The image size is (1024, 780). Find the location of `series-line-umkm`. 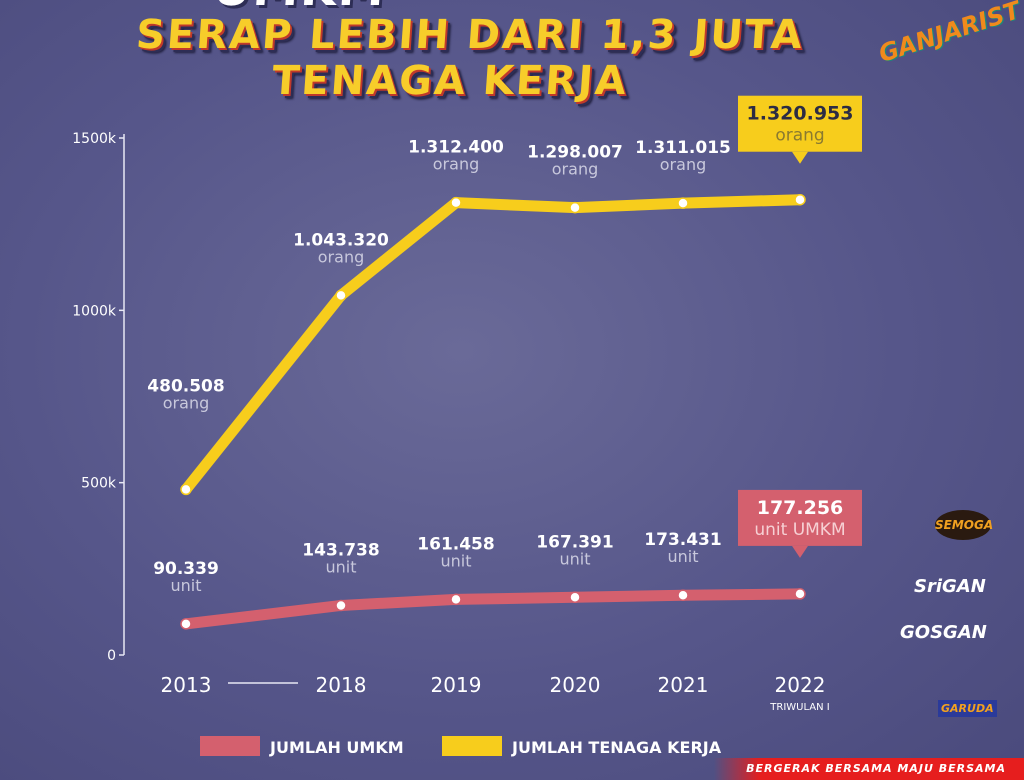

series-line-umkm is located at coordinates (493, 609).